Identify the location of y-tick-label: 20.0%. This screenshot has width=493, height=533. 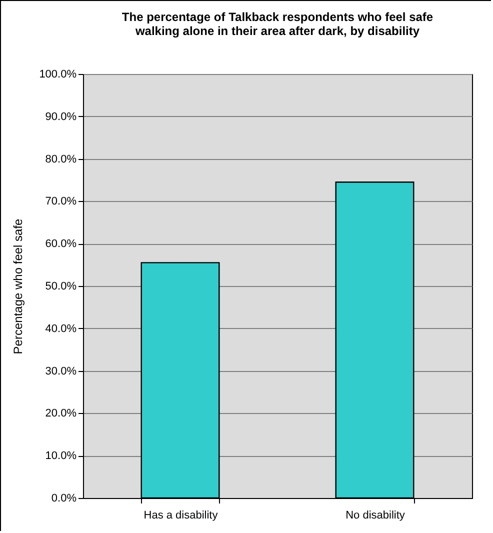
(61, 414).